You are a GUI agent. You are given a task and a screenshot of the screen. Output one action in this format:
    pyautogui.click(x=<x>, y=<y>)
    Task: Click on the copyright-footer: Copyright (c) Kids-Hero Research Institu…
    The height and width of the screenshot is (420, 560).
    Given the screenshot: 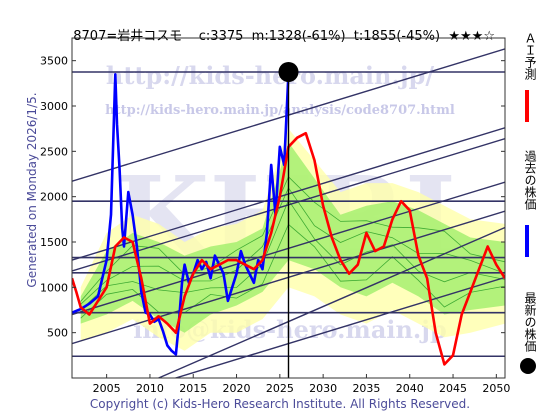 What is the action you would take?
    pyautogui.click(x=280, y=404)
    